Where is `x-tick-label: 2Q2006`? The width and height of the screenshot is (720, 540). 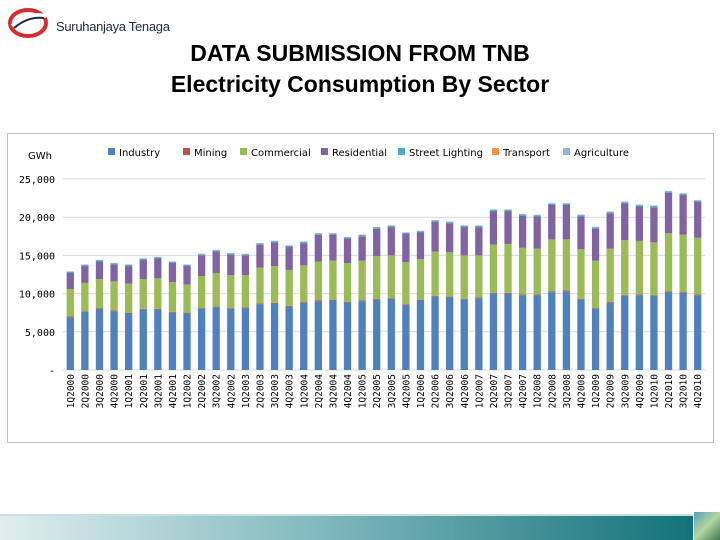 x-tick-label: 2Q2006 is located at coordinates (436, 391).